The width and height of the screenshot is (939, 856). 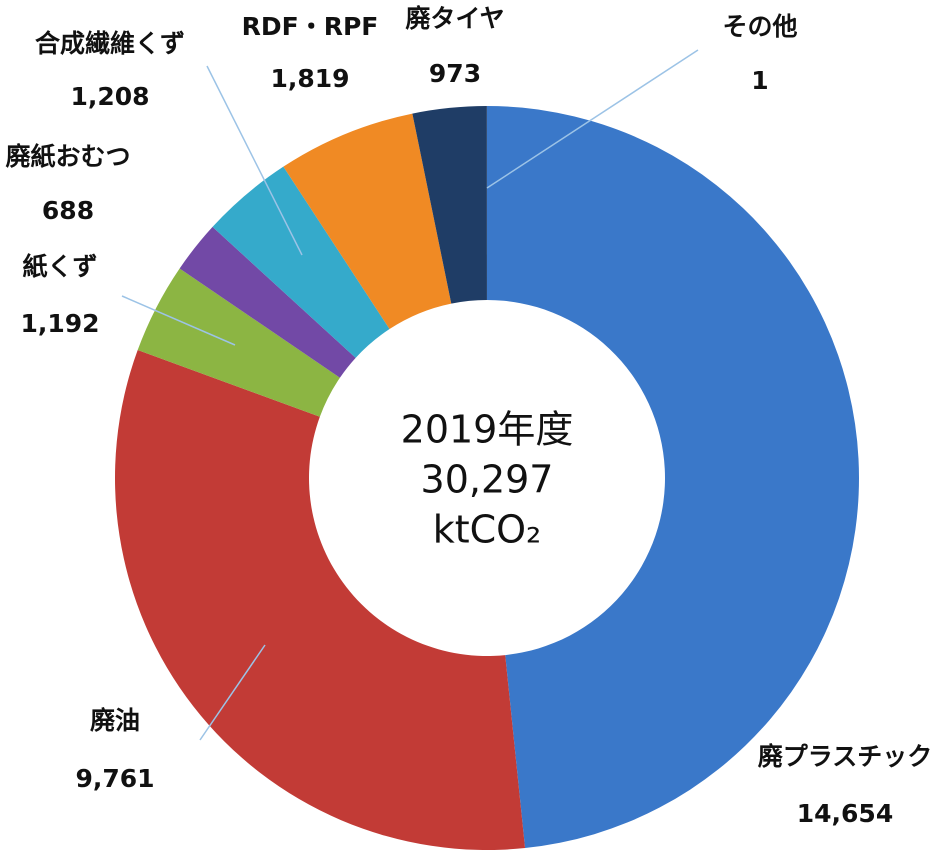 I want to click on slice-value: 1,192, so click(x=59, y=323).